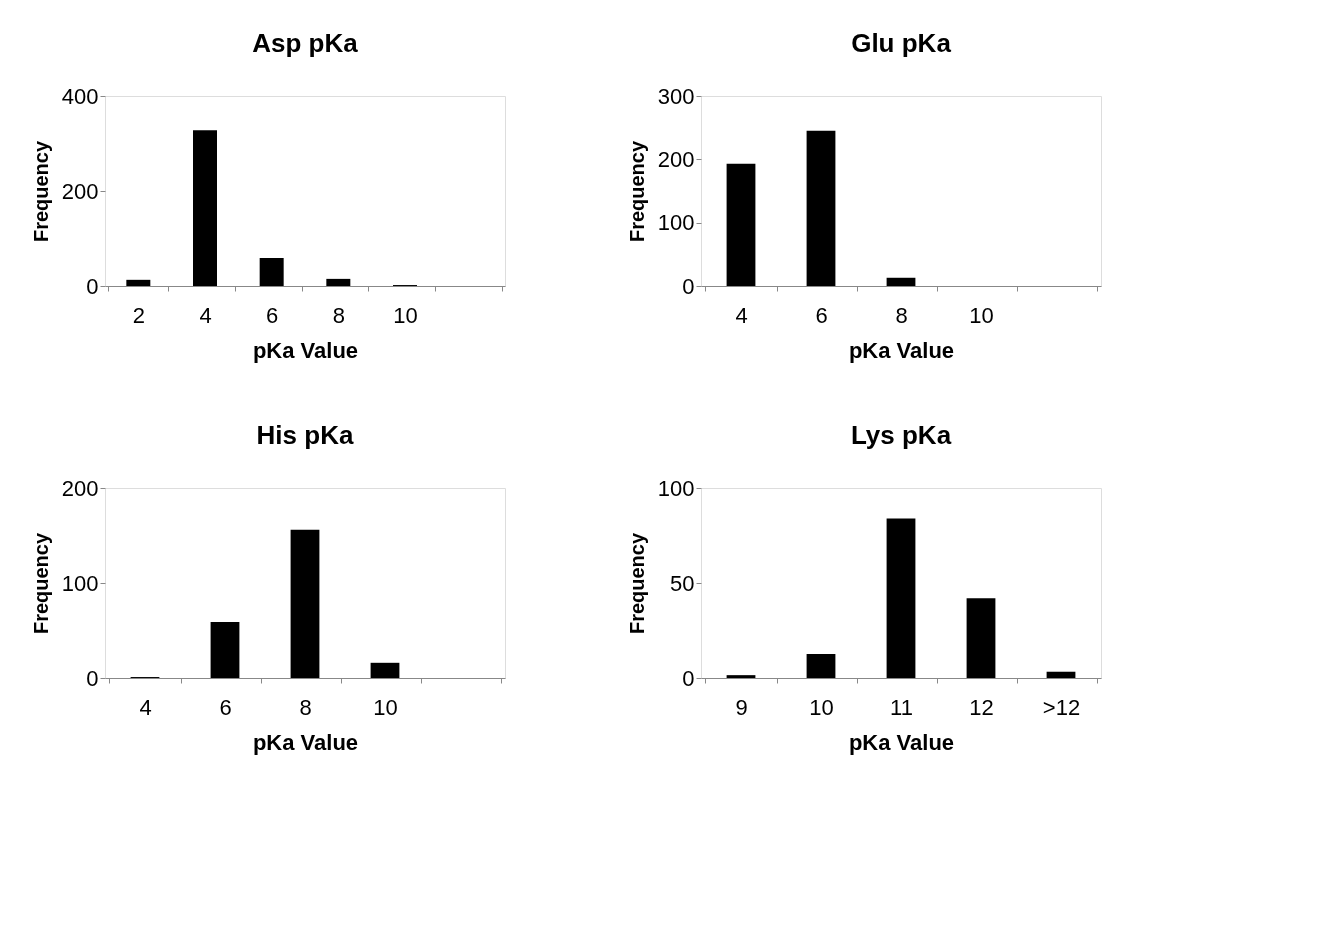  I want to click on x-tick-label: 12, so click(981, 707).